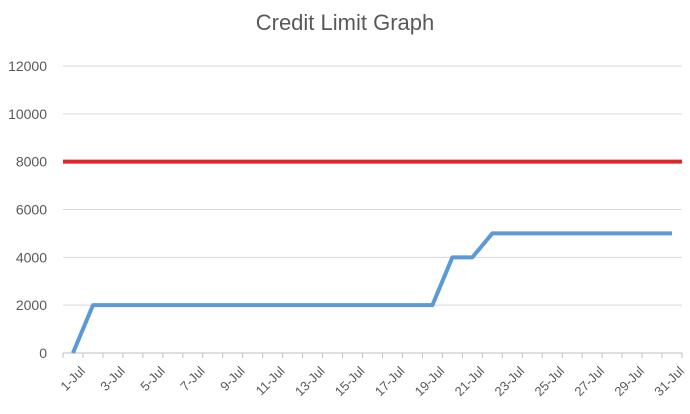 The image size is (690, 414). I want to click on y-tick-label: 2000, so click(31, 305).